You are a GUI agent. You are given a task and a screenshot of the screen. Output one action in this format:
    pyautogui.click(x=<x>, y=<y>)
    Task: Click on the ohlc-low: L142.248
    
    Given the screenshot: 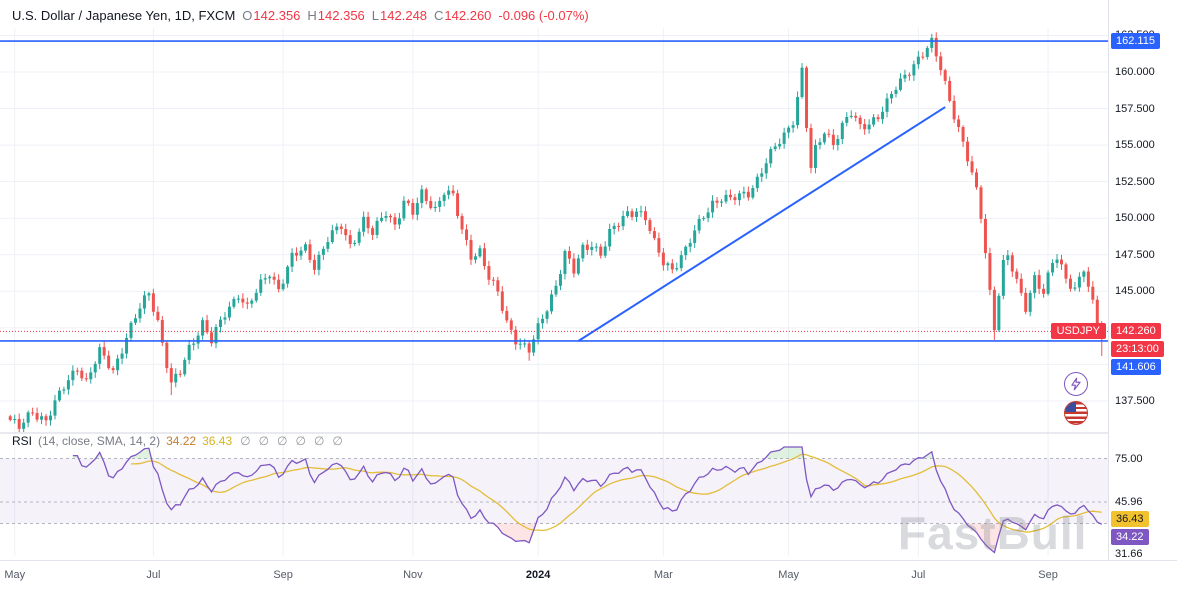 What is the action you would take?
    pyautogui.click(x=399, y=15)
    